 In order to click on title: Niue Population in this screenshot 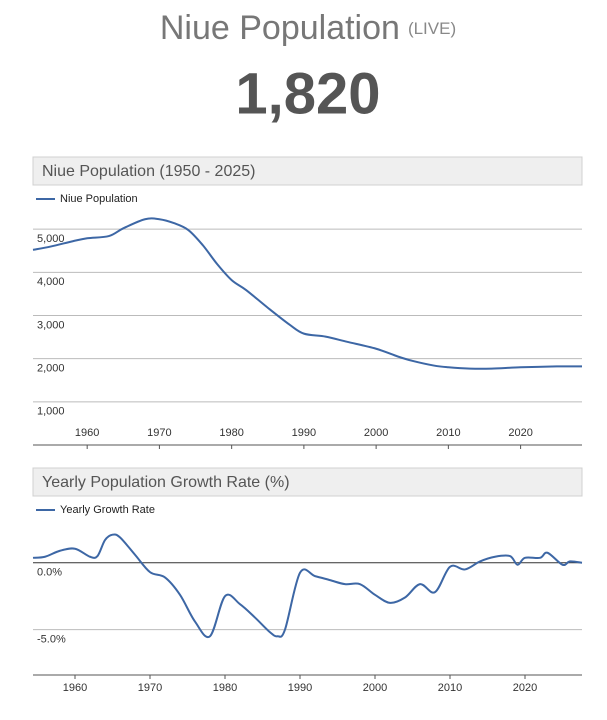, I will do `click(280, 28)`.